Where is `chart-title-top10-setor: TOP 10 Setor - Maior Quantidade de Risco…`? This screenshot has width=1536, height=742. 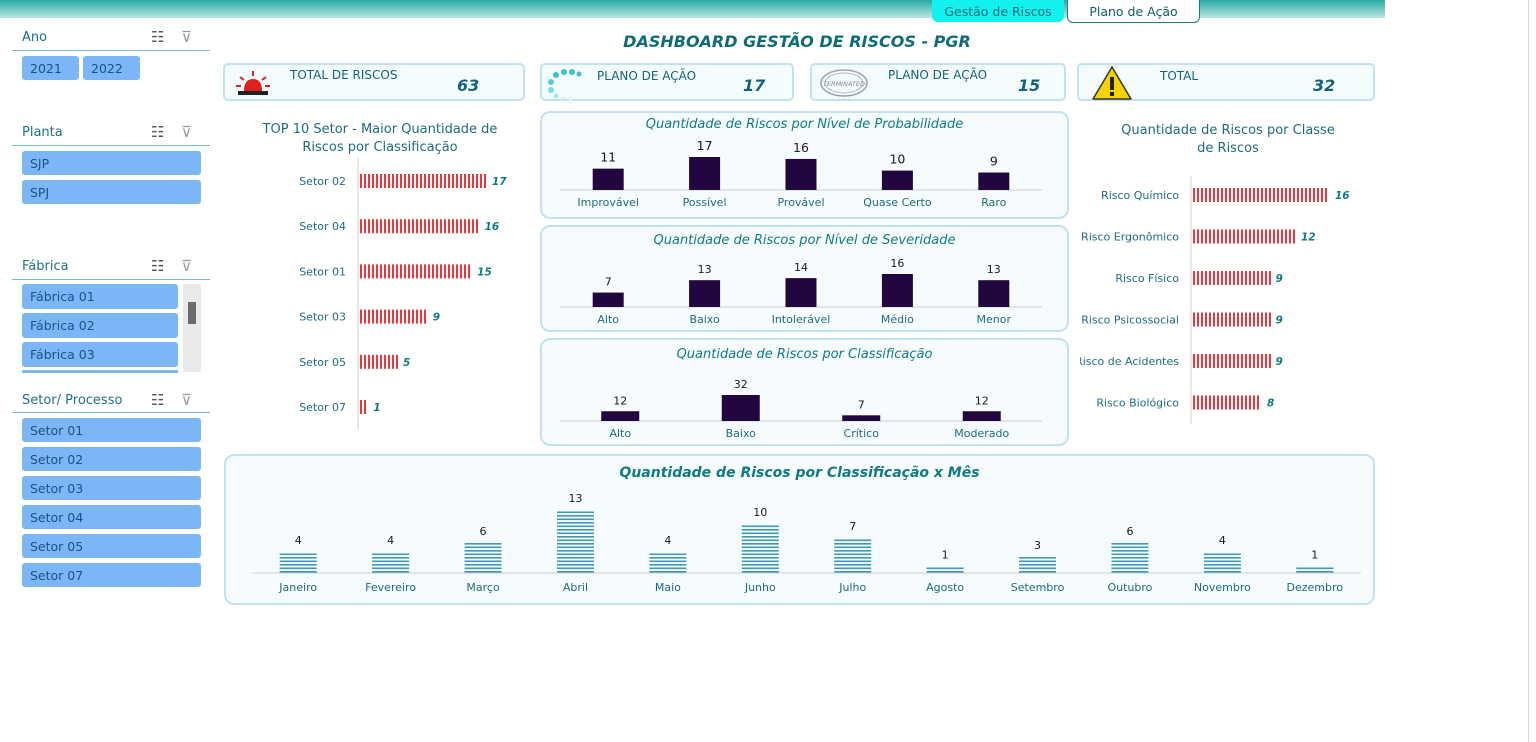
chart-title-top10-setor: TOP 10 Setor - Maior Quantidade de Risco… is located at coordinates (380, 138).